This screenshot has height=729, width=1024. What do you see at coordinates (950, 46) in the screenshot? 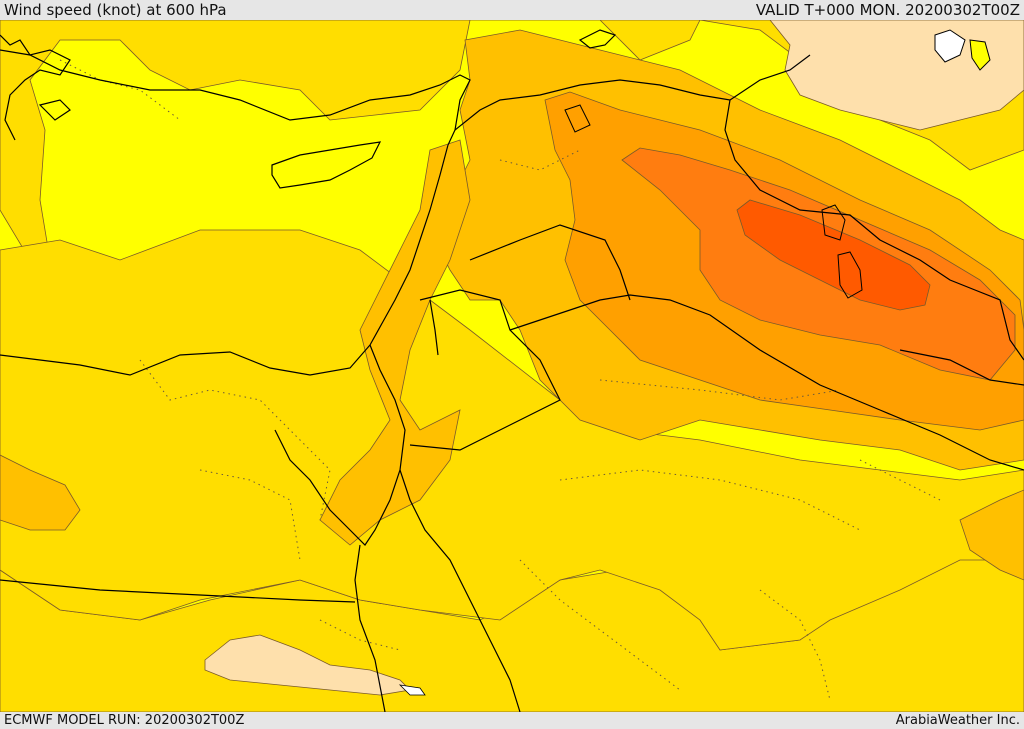
I see `lake-van` at bounding box center [950, 46].